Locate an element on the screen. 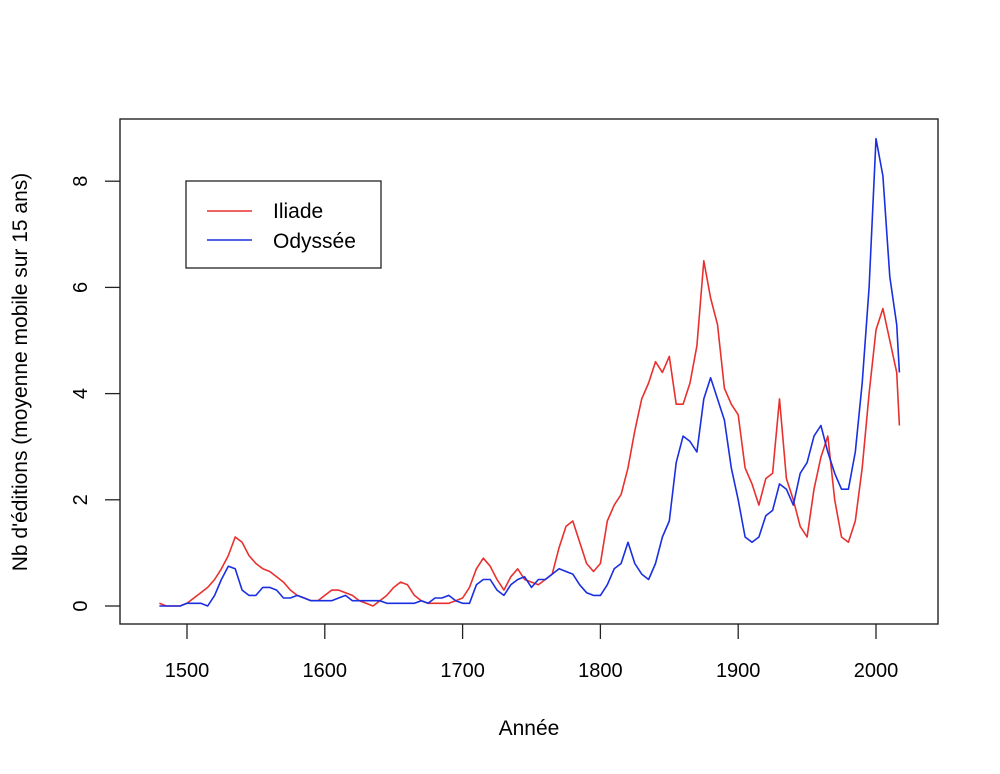 Image resolution: width=1000 pixels, height=774 pixels. y-axis: 0 2 4 6 8 is located at coordinates (95, 394).